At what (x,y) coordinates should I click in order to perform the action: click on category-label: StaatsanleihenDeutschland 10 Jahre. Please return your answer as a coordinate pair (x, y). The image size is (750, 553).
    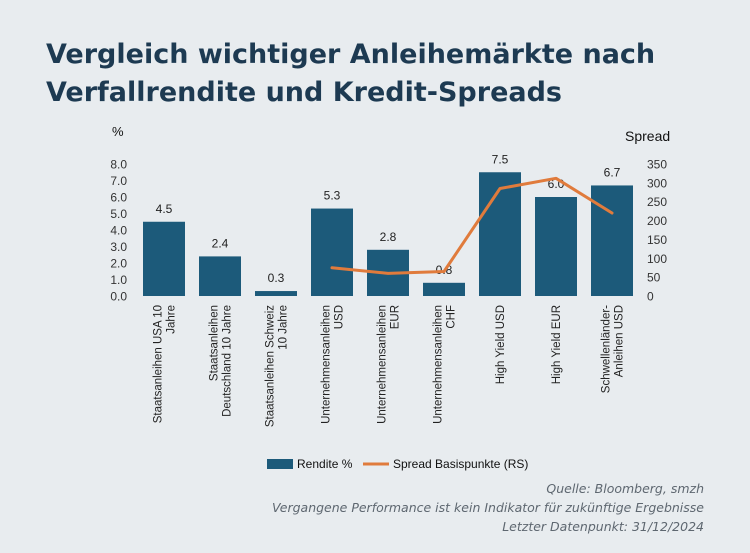
    Looking at the image, I should click on (221, 361).